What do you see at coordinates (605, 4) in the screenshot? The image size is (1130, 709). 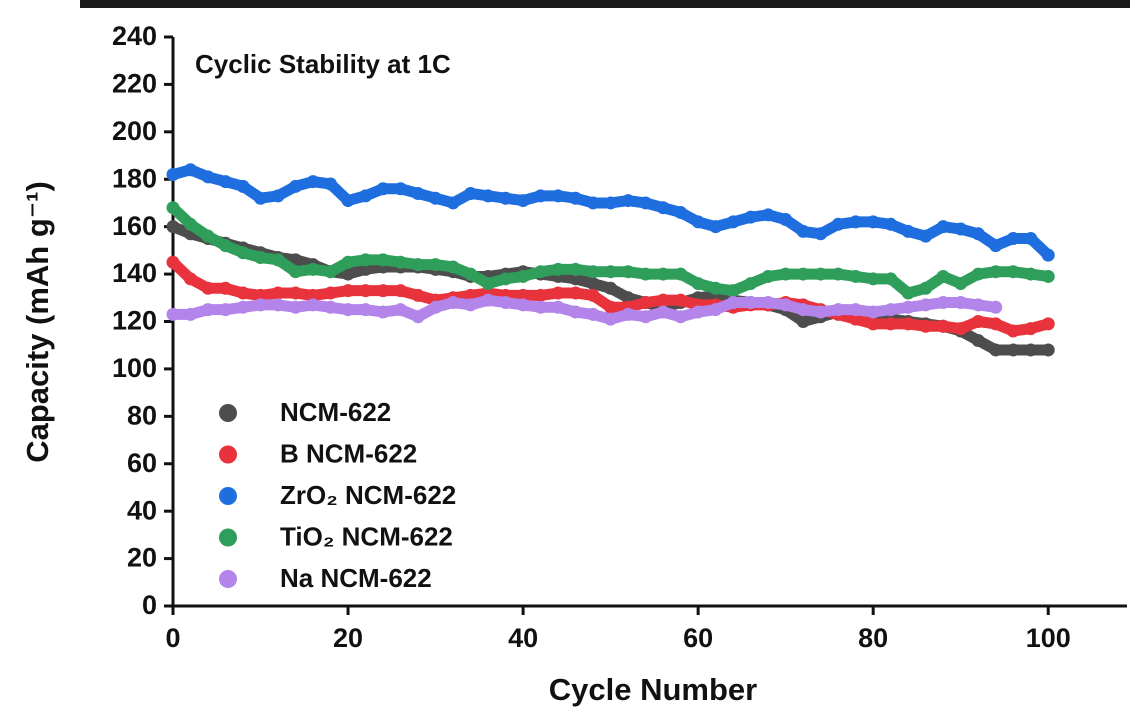 I see `image-strip` at bounding box center [605, 4].